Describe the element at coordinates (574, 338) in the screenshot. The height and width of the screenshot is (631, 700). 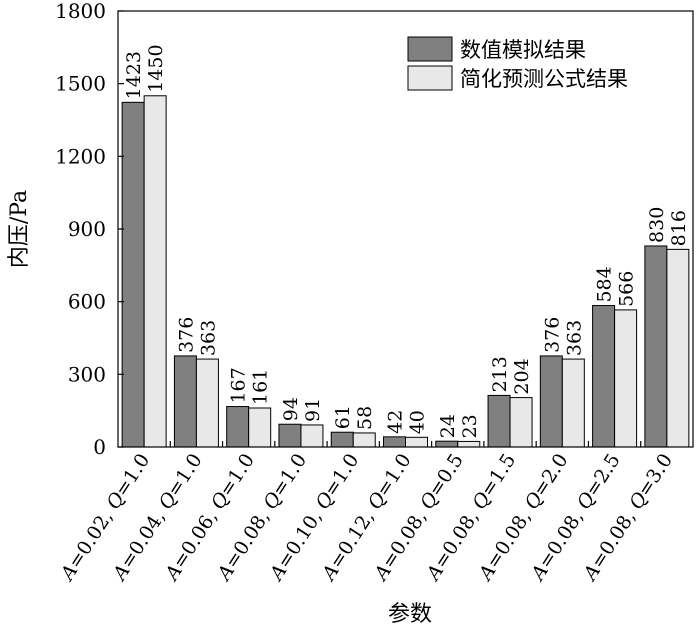
I see `data-label-2-9: 363` at that location.